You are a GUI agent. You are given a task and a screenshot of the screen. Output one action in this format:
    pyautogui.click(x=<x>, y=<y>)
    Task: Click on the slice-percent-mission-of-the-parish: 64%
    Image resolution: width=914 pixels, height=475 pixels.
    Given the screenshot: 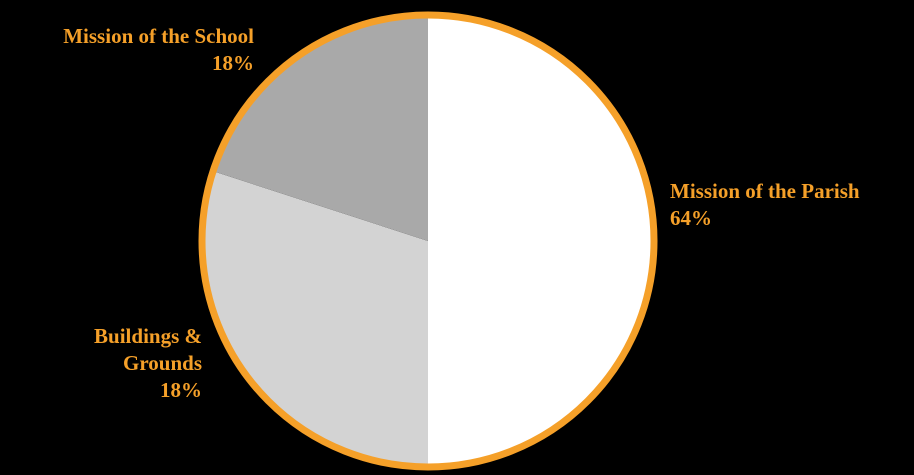 What is the action you would take?
    pyautogui.click(x=691, y=218)
    